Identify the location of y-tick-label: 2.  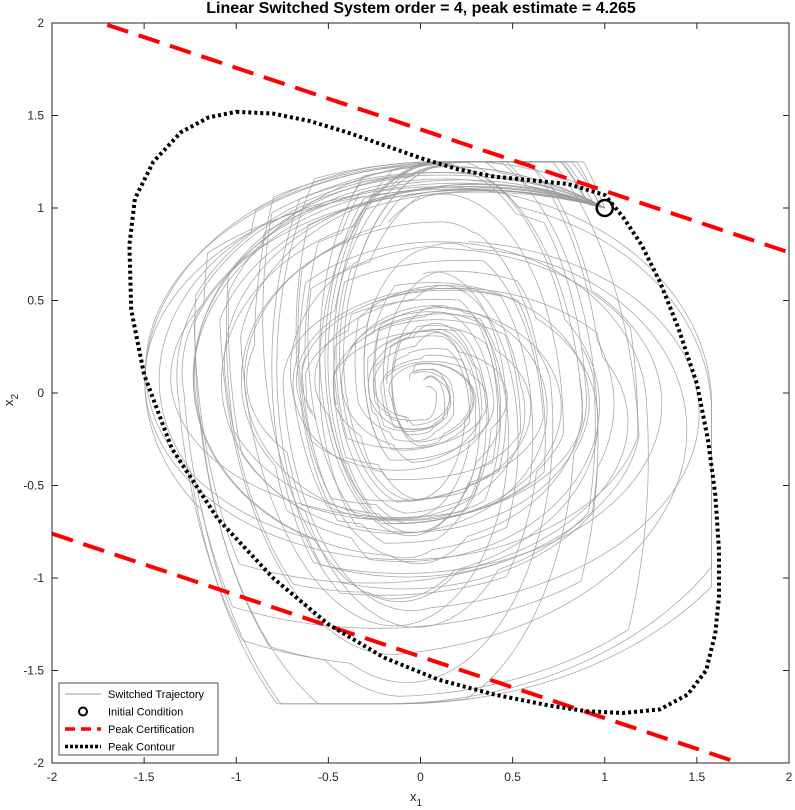
(40, 23).